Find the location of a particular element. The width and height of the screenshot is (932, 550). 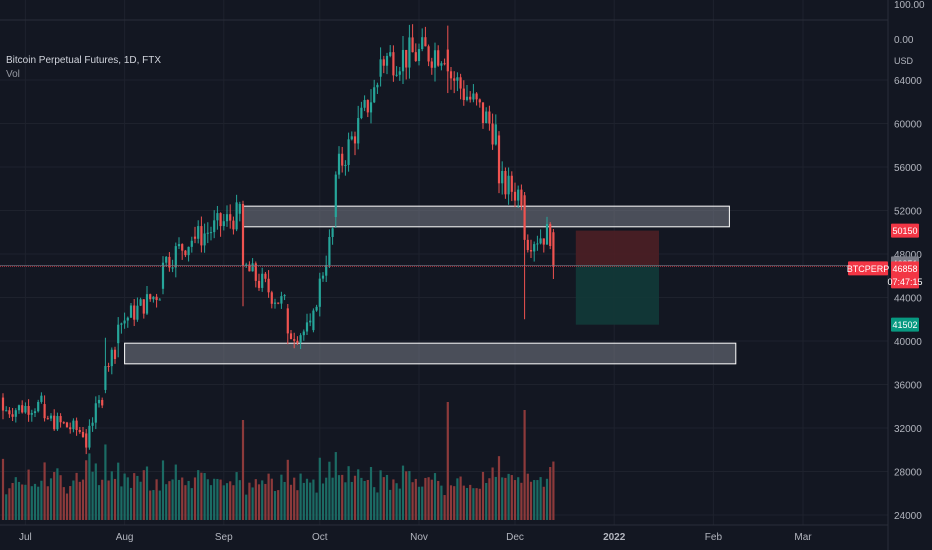

time-axis: Jul Aug Sep Oct Nov Dec 2022 Feb Mar is located at coordinates (444, 533).